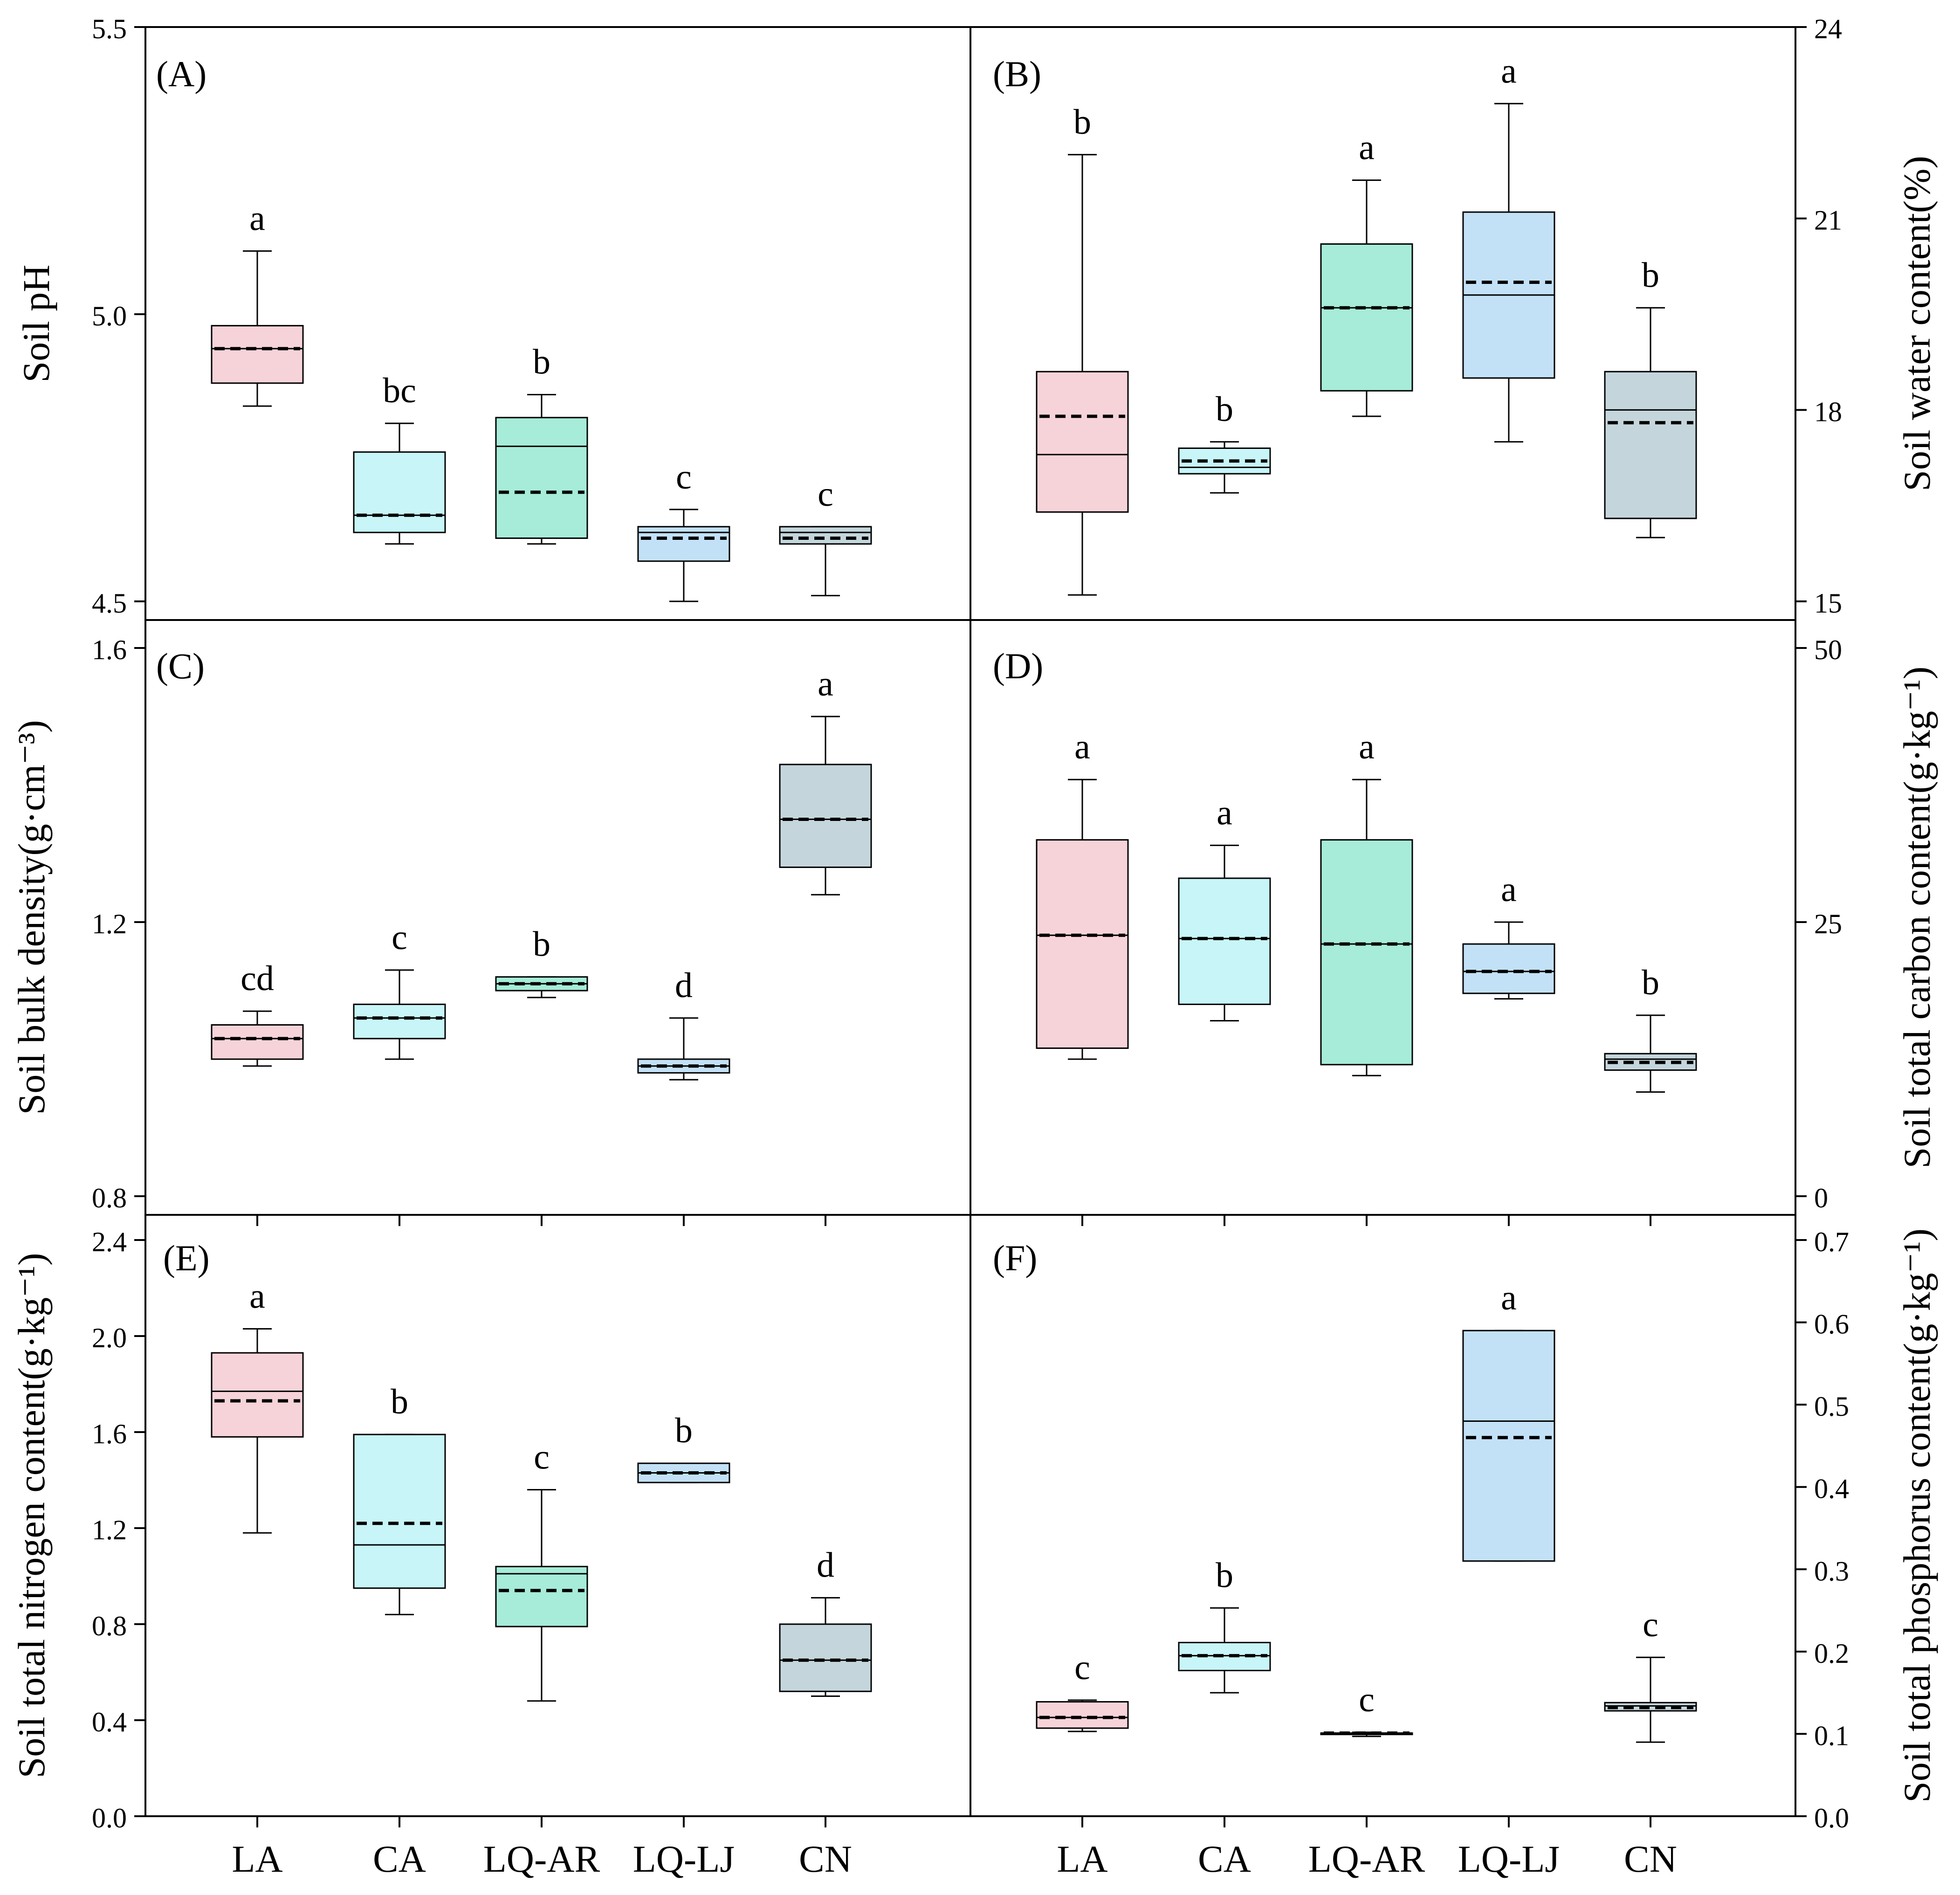 The height and width of the screenshot is (1895, 1960). I want to click on x-category-label-e: LA, so click(257, 1859).